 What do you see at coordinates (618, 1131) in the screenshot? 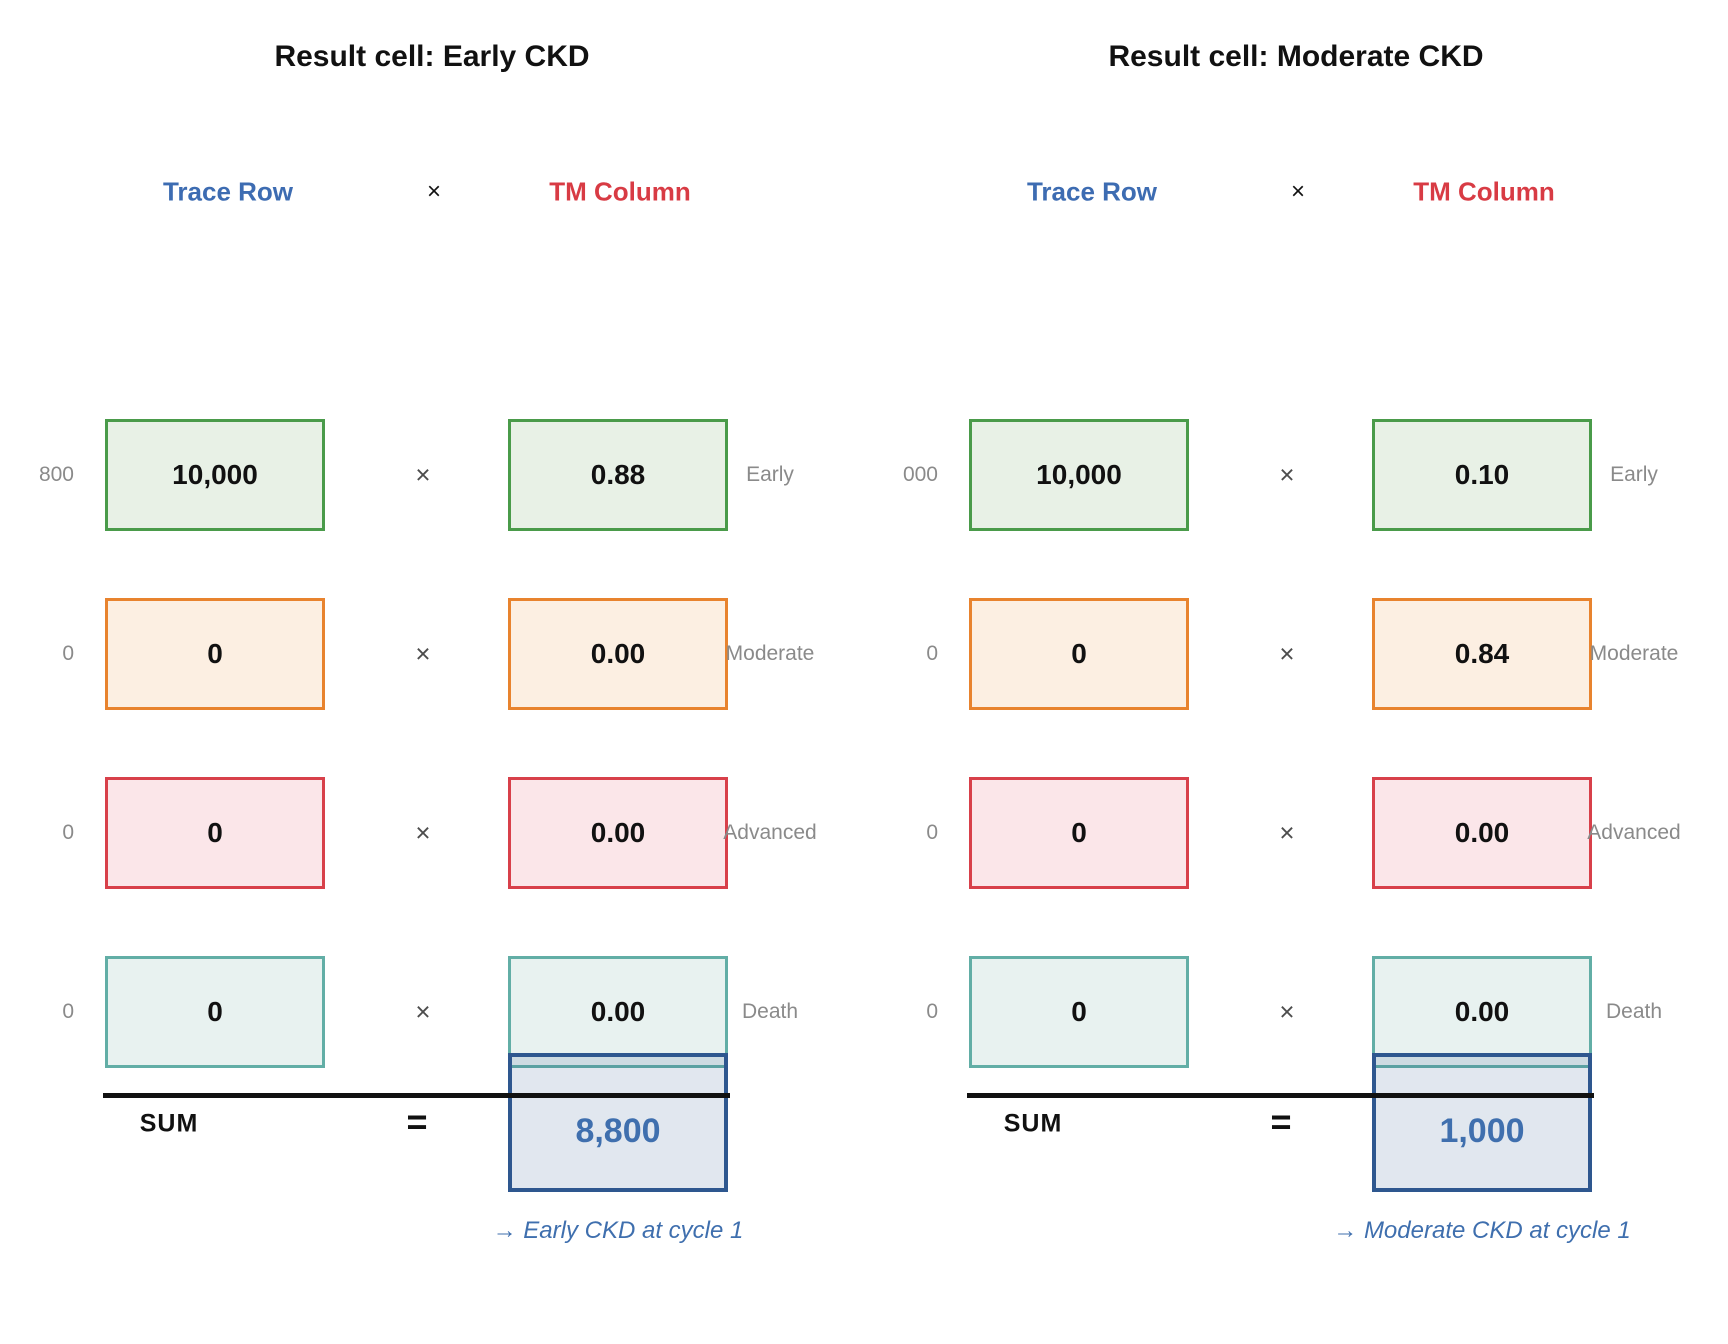
I see `result-value: 8,800` at bounding box center [618, 1131].